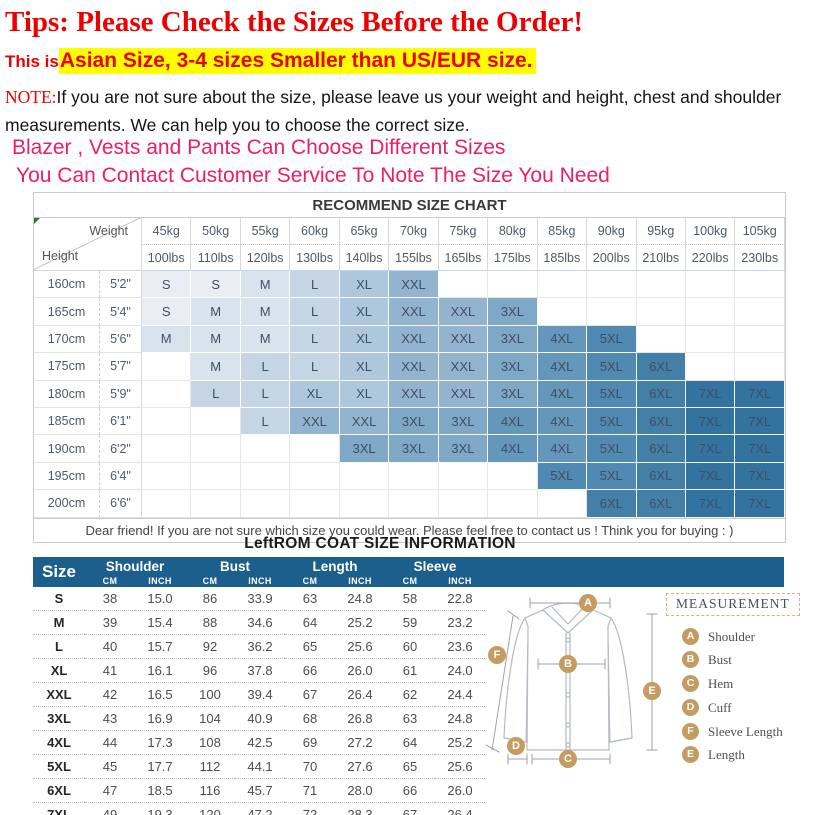 The width and height of the screenshot is (815, 815). Describe the element at coordinates (160, 808) in the screenshot. I see `coat-measure-cell: 19.3` at that location.